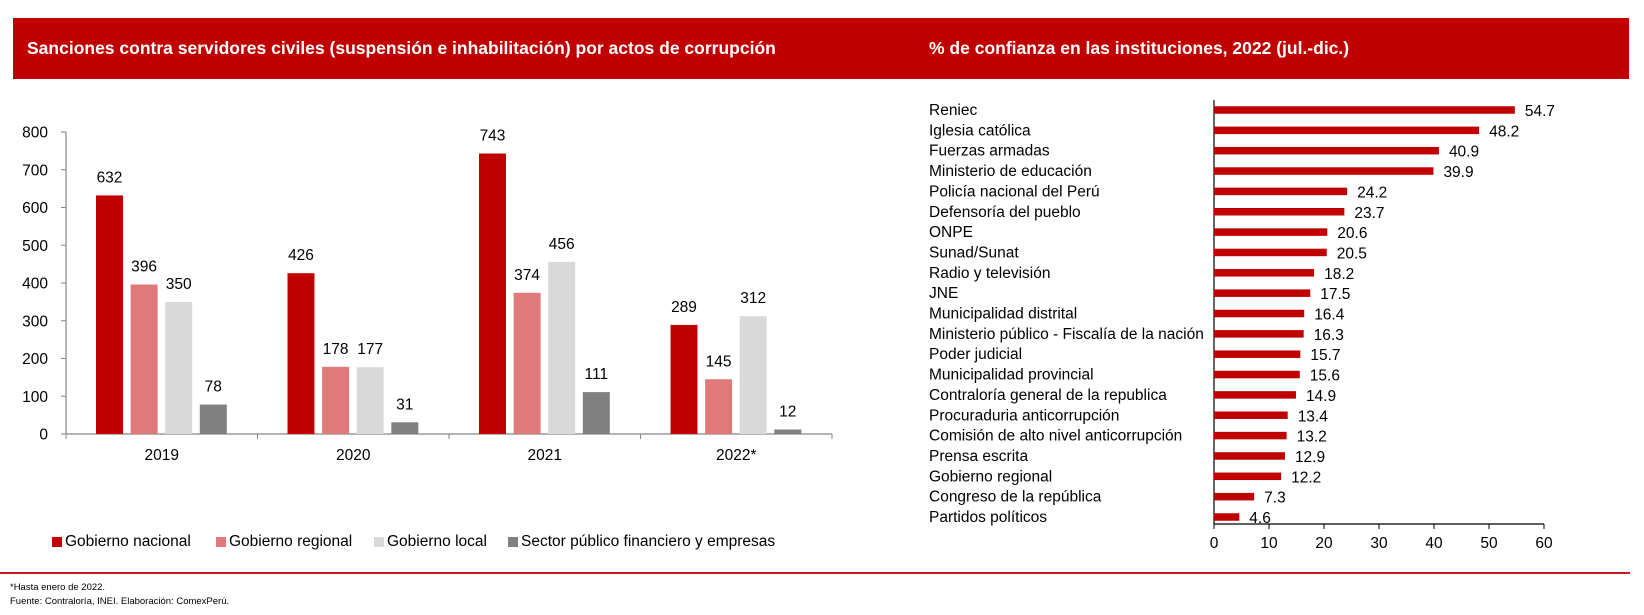  Describe the element at coordinates (144, 267) in the screenshot. I see `data-label: 396` at that location.